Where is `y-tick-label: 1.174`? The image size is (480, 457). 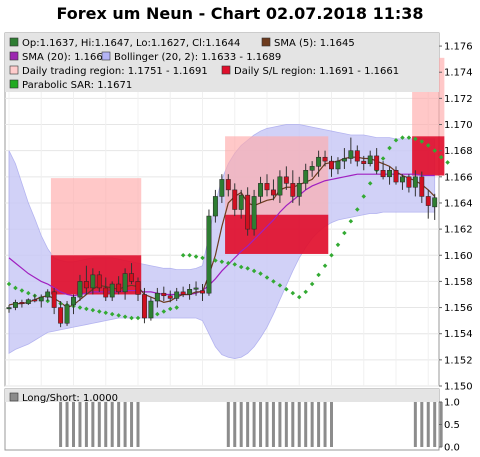 y-tick-label: 1.174 is located at coordinates (458, 73).